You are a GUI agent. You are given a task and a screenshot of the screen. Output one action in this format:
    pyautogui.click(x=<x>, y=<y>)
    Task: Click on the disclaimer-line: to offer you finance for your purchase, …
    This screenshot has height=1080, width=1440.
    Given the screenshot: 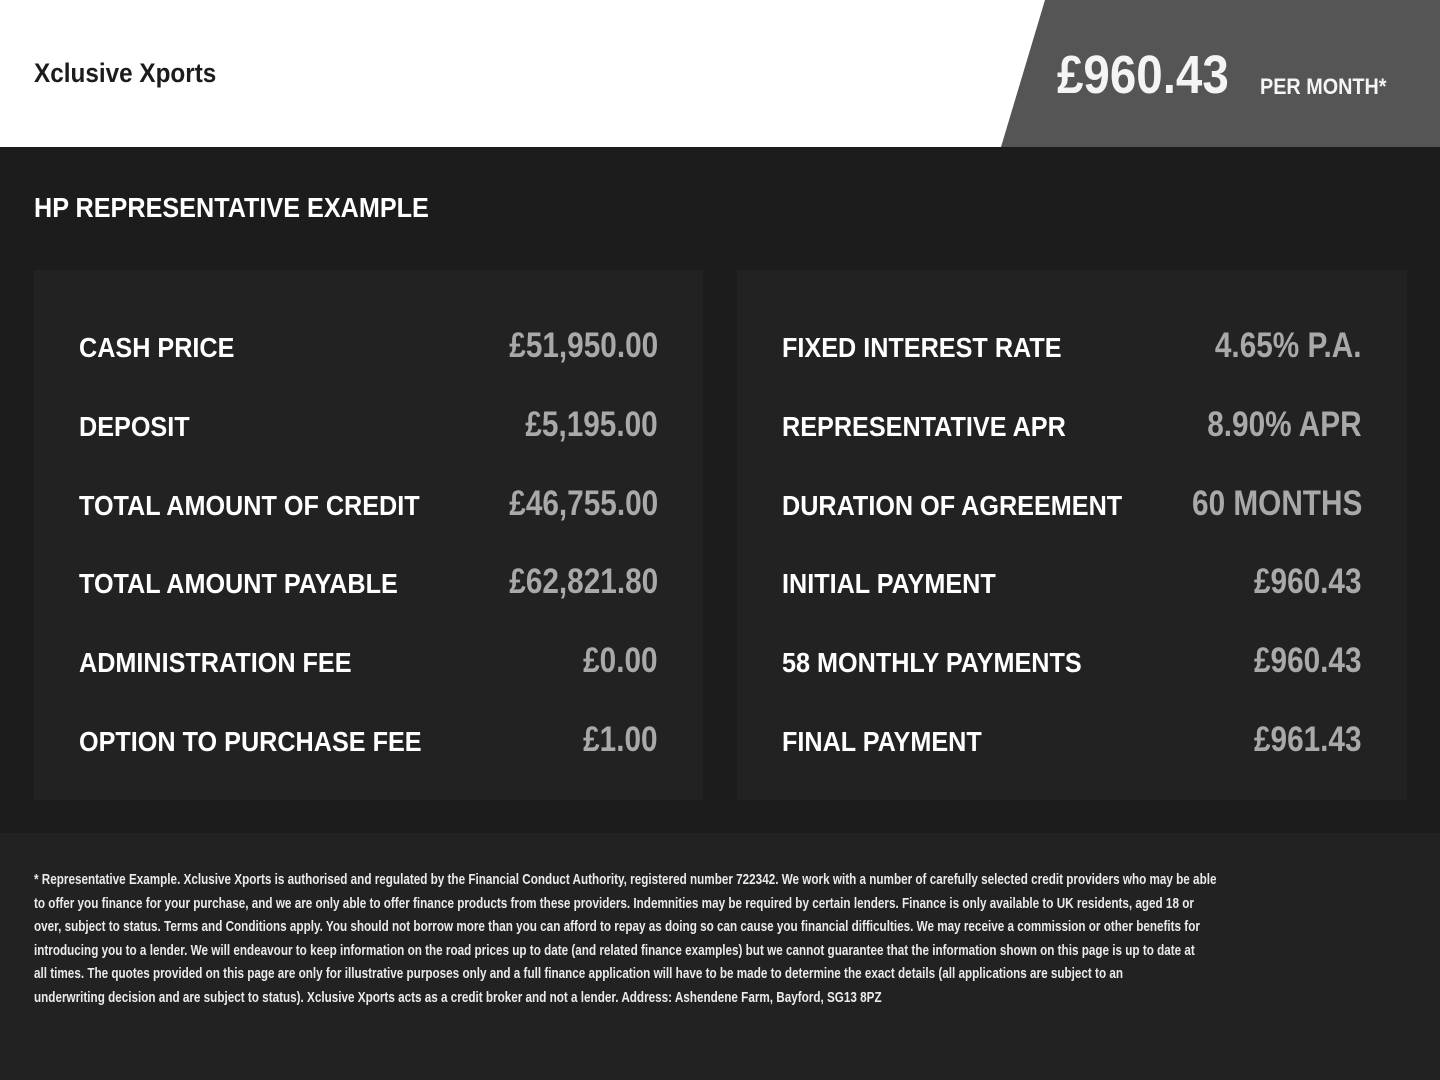 What is the action you would take?
    pyautogui.click(x=614, y=903)
    